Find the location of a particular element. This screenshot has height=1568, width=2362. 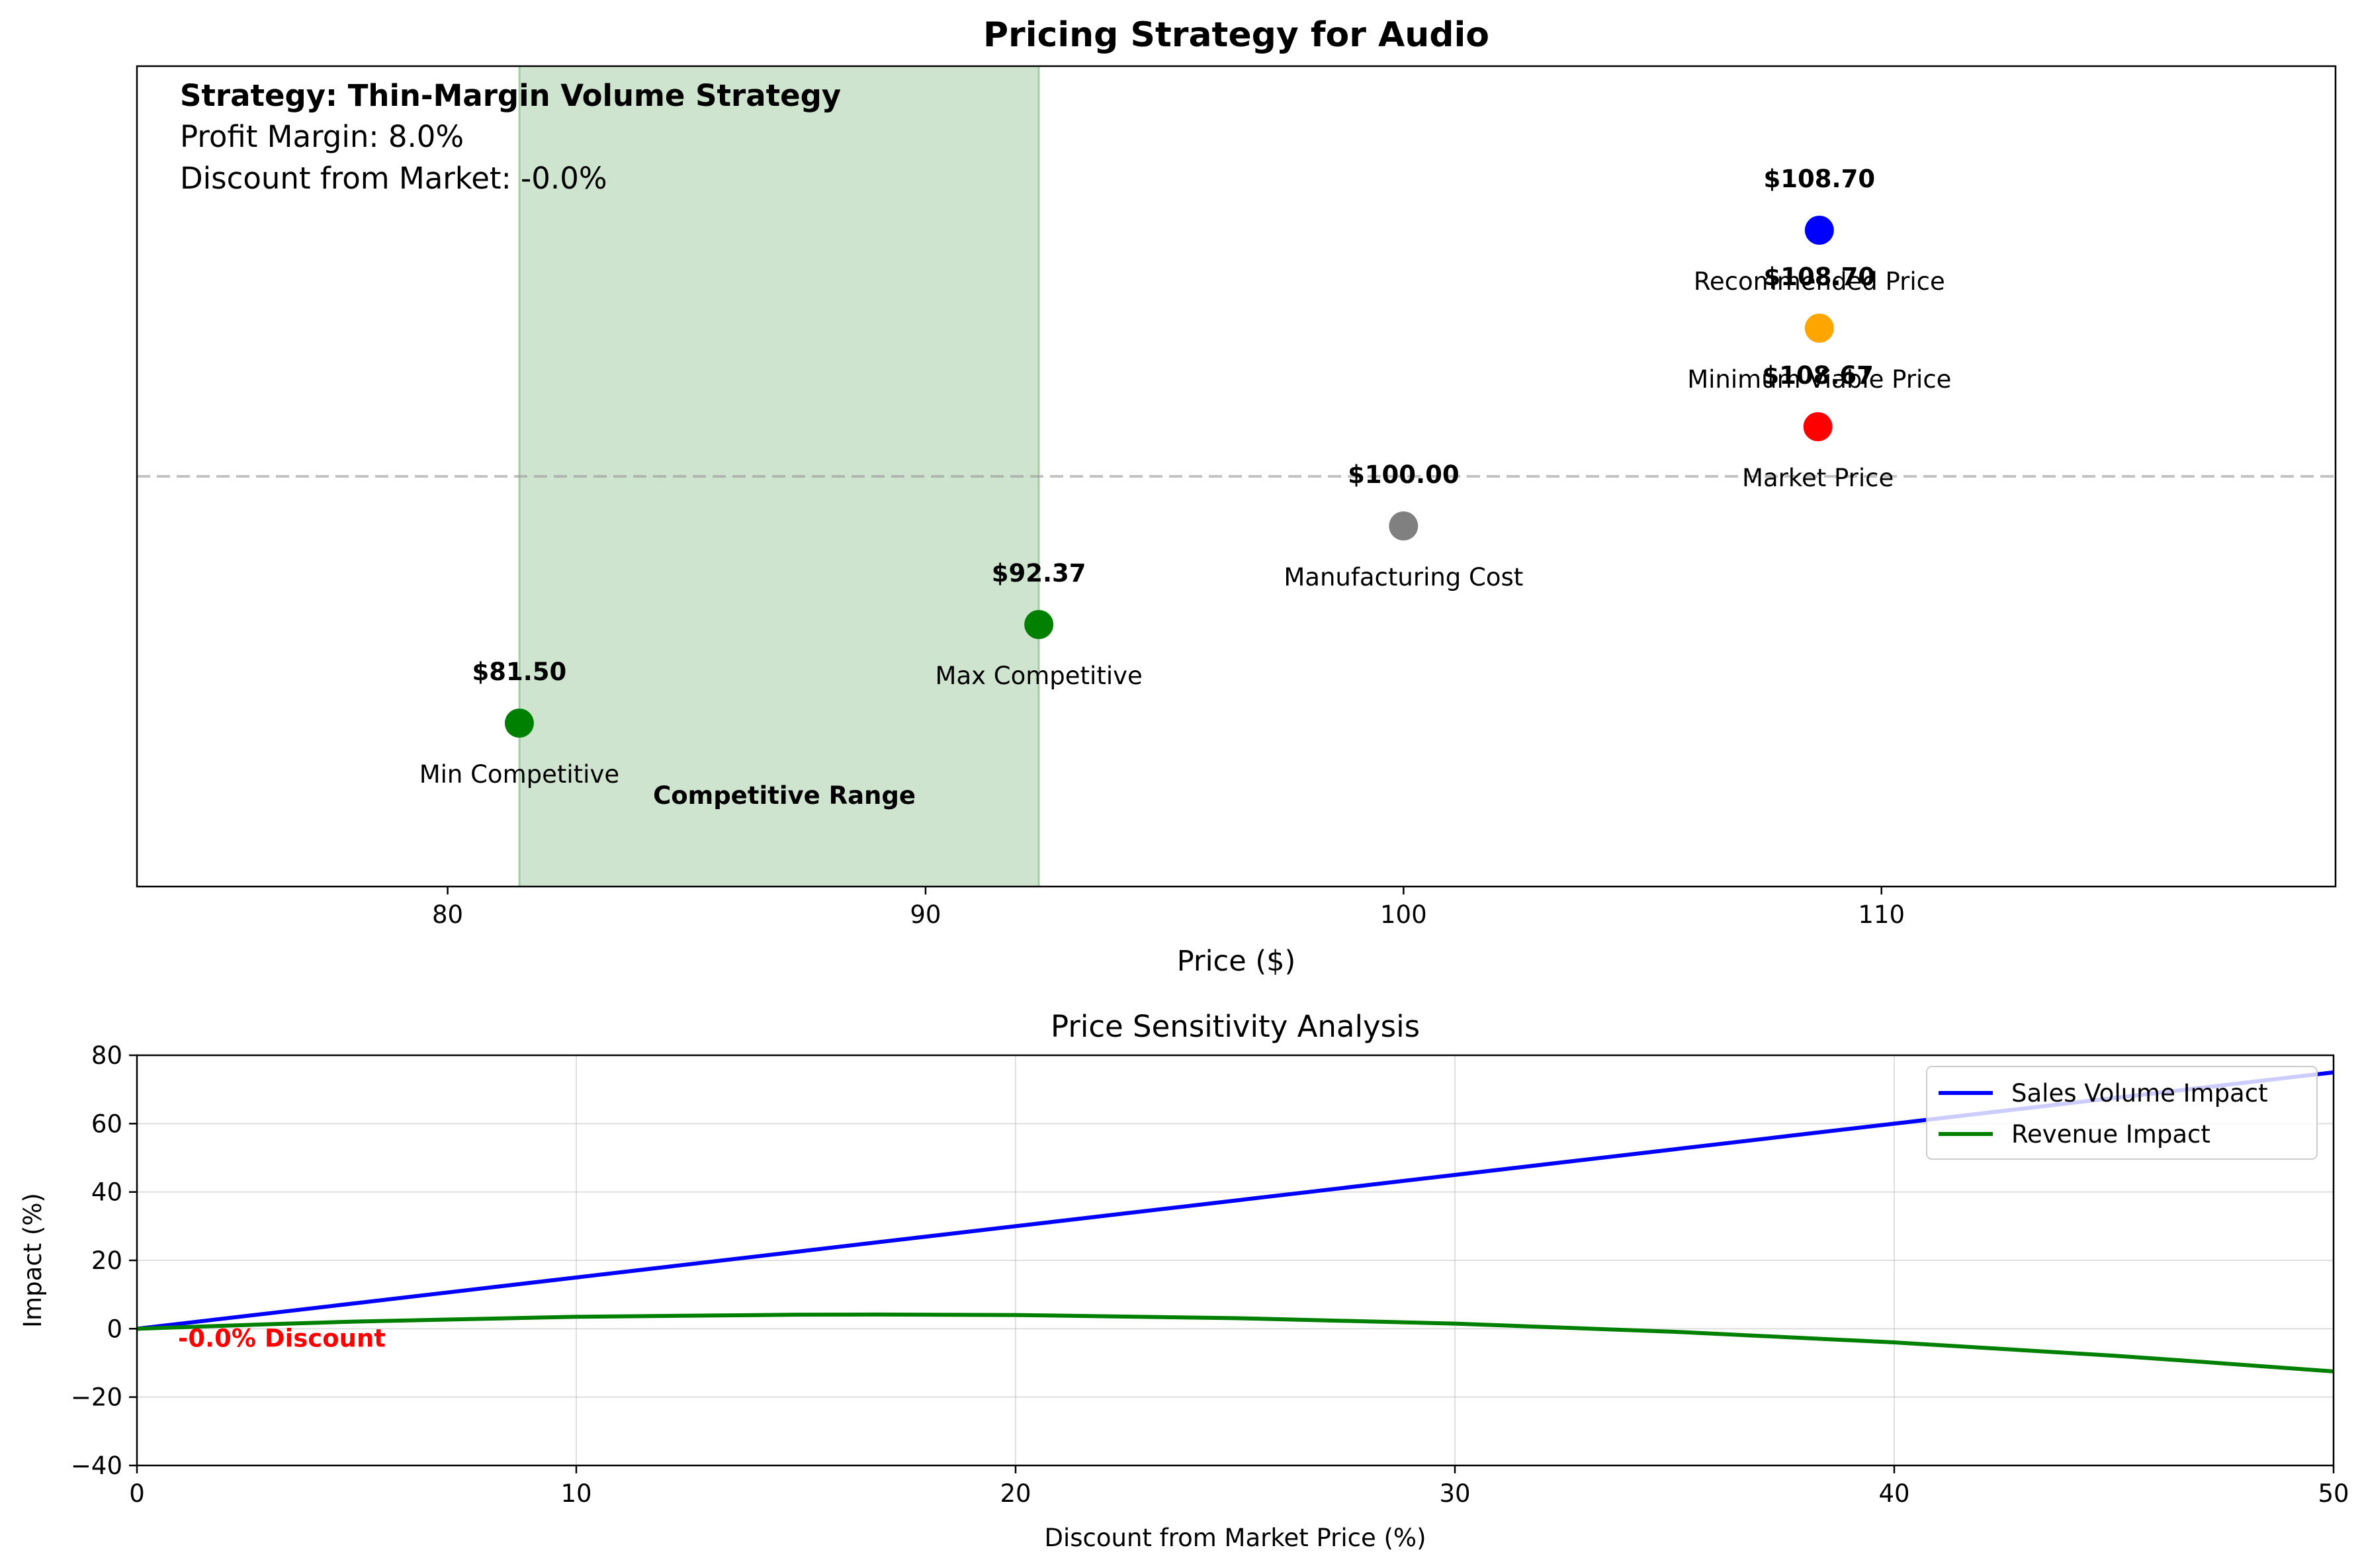

x-axis-ticks: 0 10 20 30 40 50 is located at coordinates (1239, 1486).